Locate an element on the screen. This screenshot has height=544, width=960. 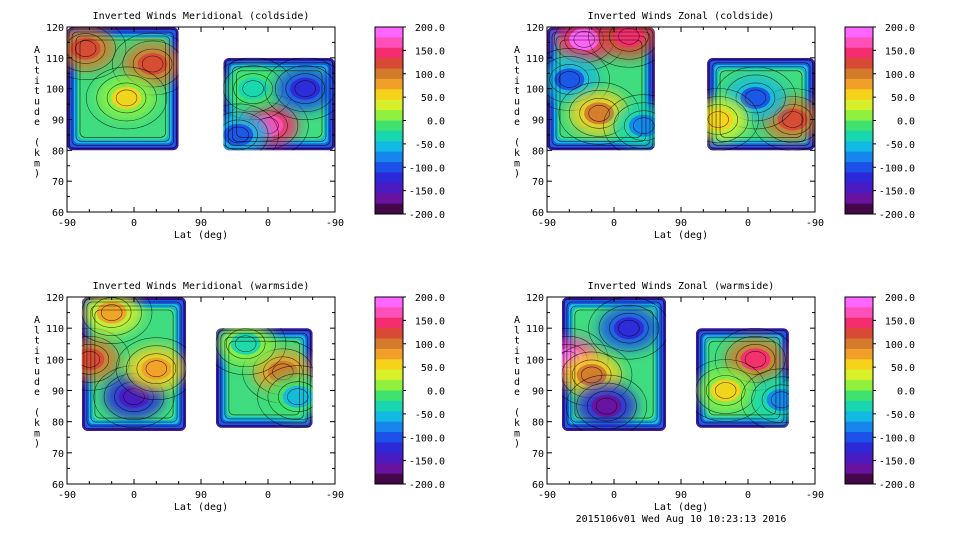
run-timestamp: 2015106v01 Wed Aug 10 10:23:13 2016 is located at coordinates (681, 519).